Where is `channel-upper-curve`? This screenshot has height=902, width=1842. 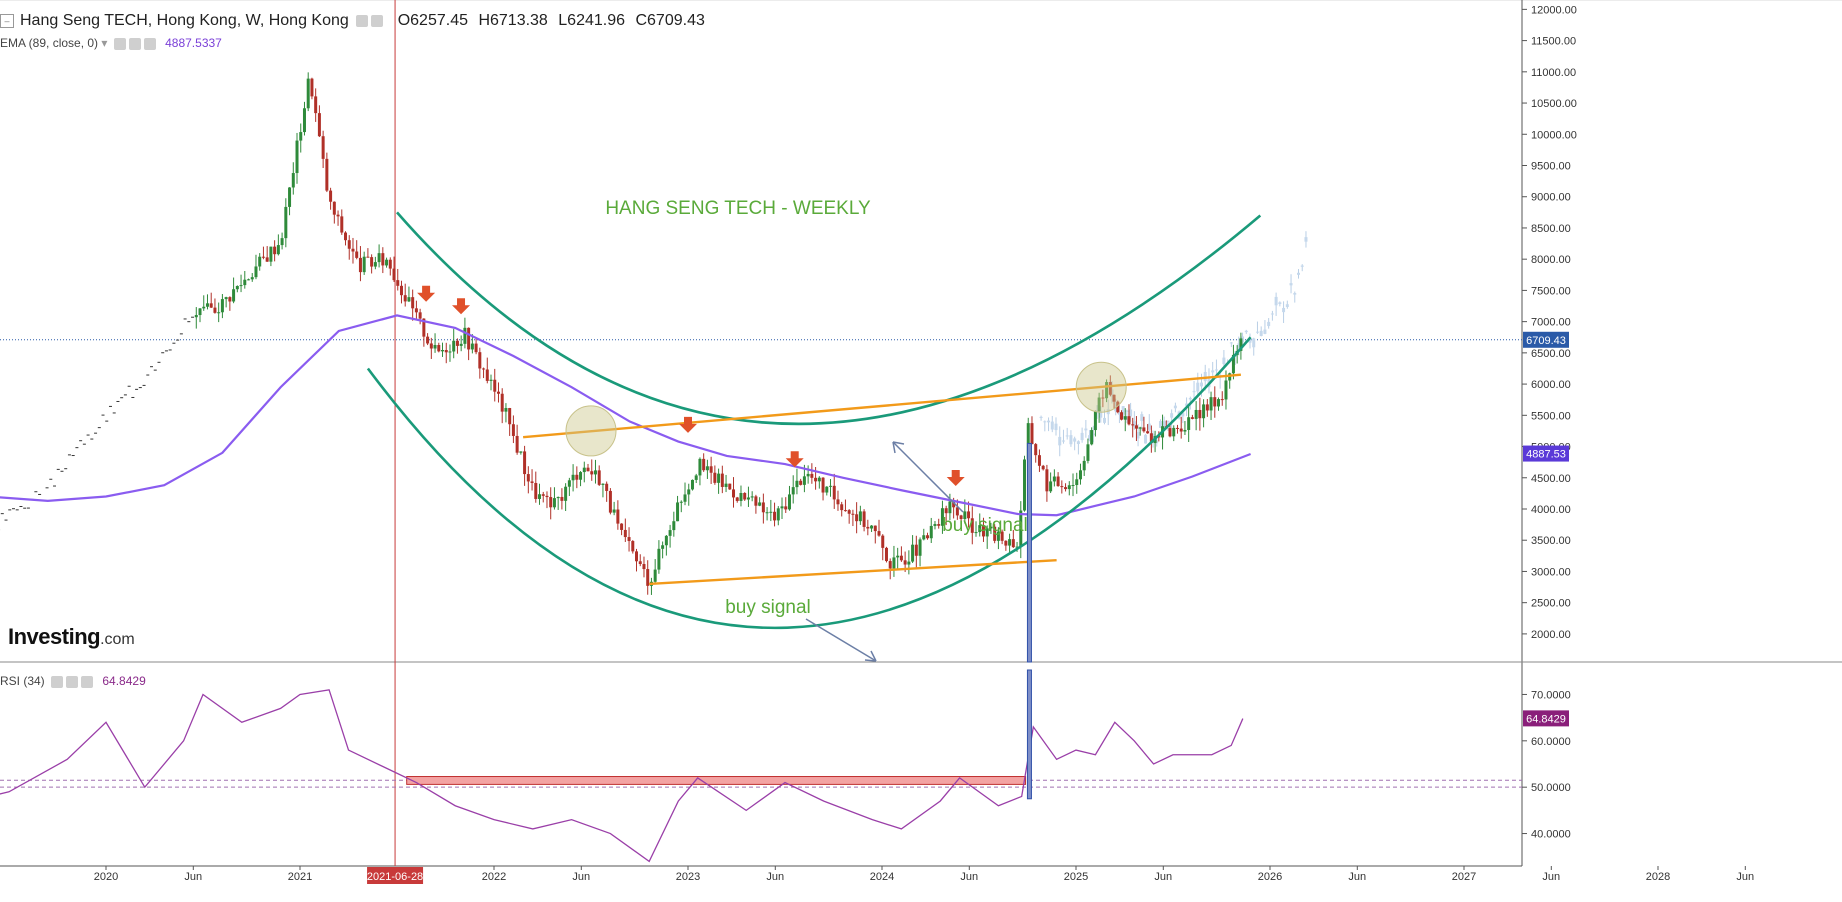 channel-upper-curve is located at coordinates (829, 318).